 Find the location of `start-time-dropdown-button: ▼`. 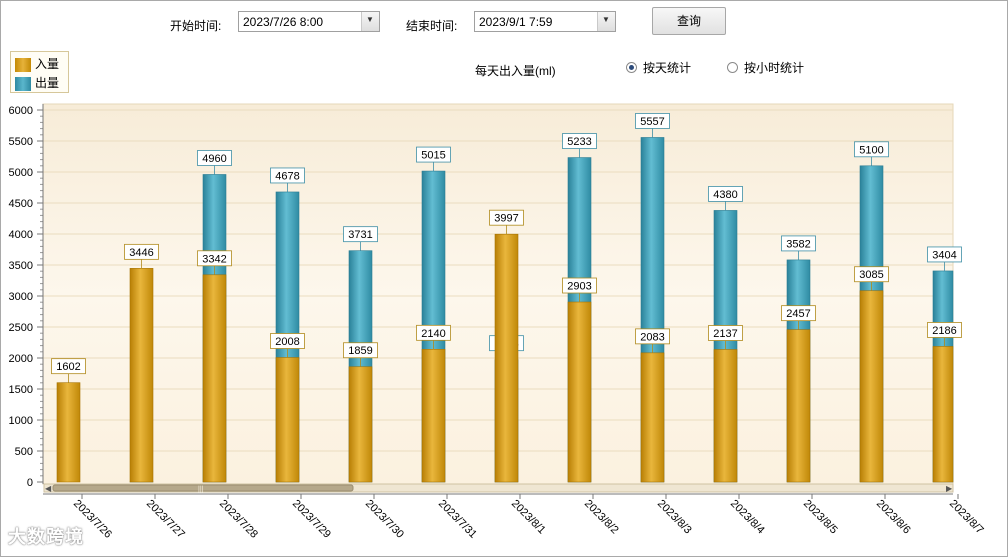

start-time-dropdown-button: ▼ is located at coordinates (370, 21).